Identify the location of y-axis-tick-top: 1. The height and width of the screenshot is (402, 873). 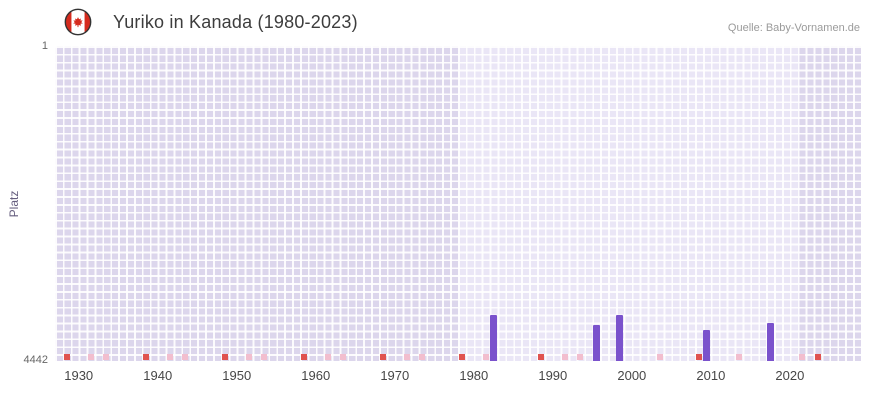
(44, 46).